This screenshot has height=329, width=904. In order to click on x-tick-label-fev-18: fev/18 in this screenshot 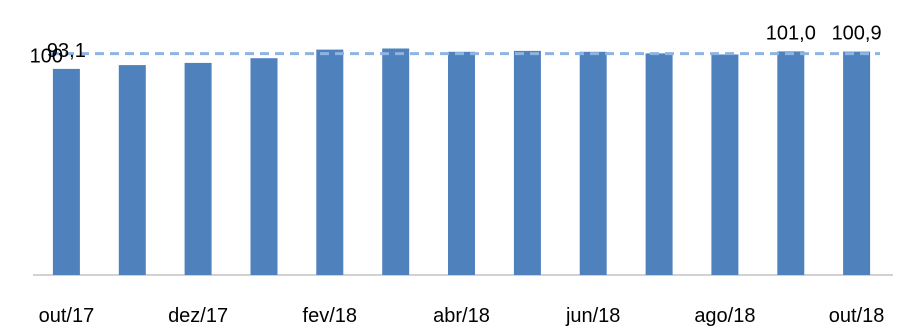, I will do `click(330, 316)`.